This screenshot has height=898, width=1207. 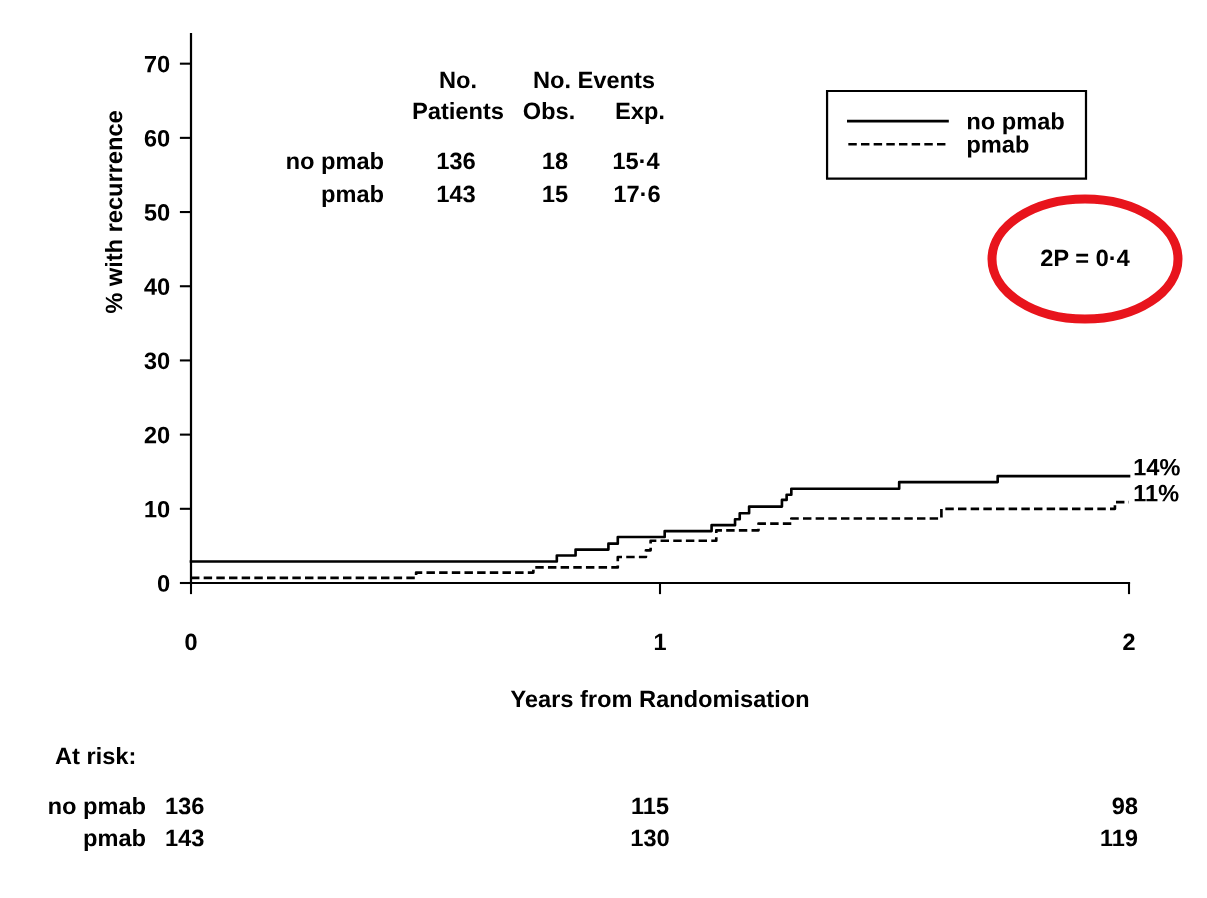 What do you see at coordinates (157, 361) in the screenshot?
I see `y-tick-label: 30` at bounding box center [157, 361].